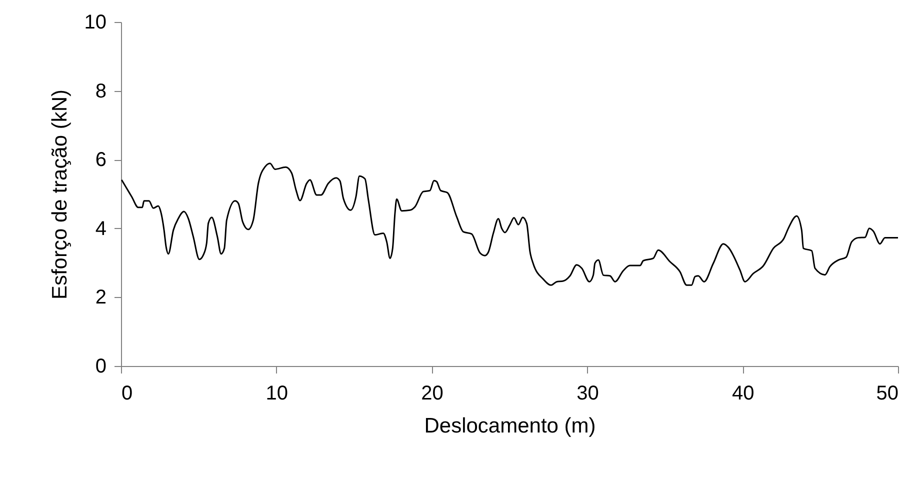 The image size is (919, 481). Describe the element at coordinates (887, 393) in the screenshot. I see `x-tick-label: 50` at that location.